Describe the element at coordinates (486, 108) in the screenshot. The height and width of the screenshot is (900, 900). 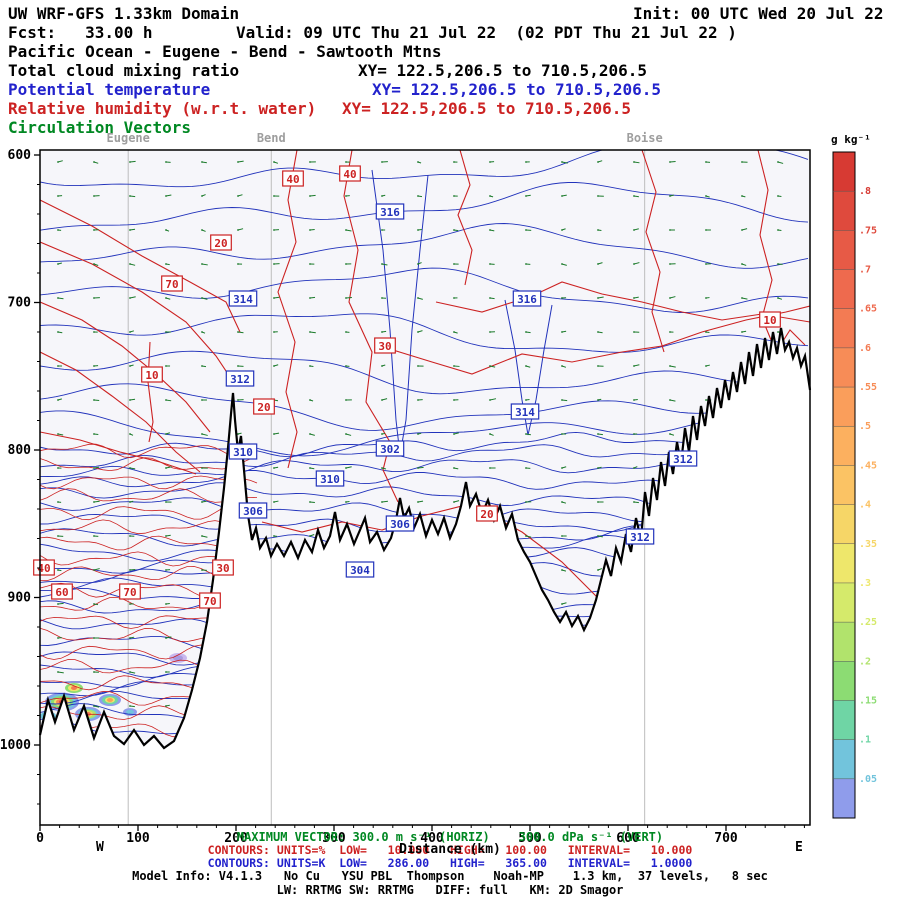
I see `field-rh-xy: XY= 122.5,206.5 to 710.5,206.5` at that location.